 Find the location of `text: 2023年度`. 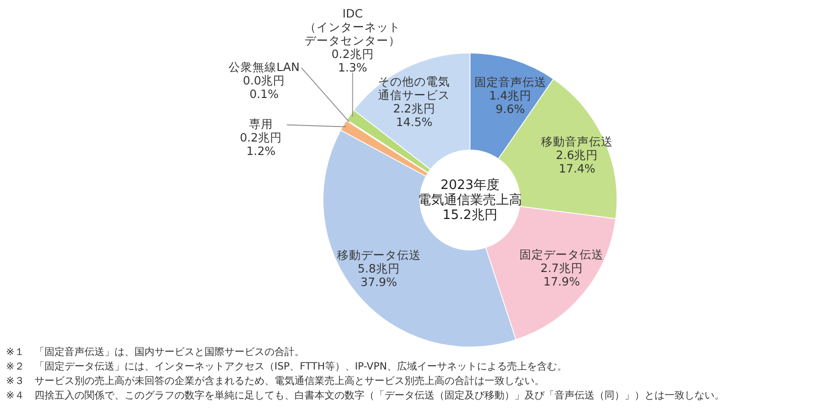

text: 2023年度 is located at coordinates (470, 185).